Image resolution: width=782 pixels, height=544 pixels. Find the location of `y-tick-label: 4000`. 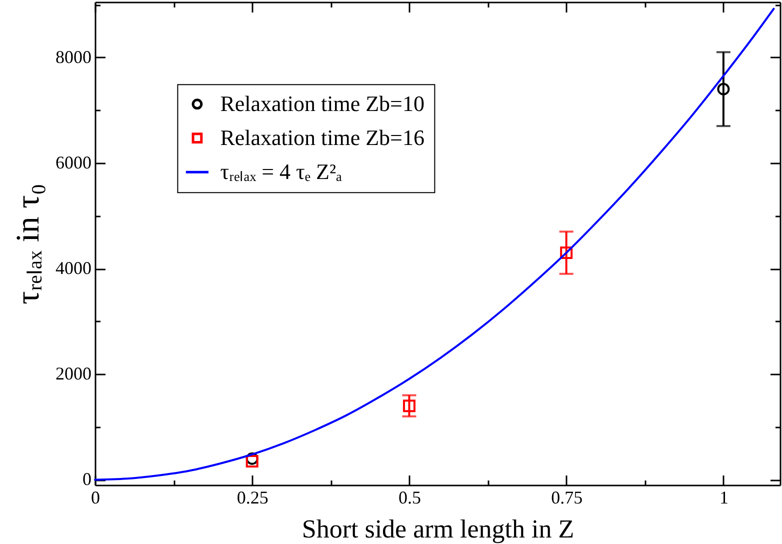

y-tick-label: 4000 is located at coordinates (74, 268).